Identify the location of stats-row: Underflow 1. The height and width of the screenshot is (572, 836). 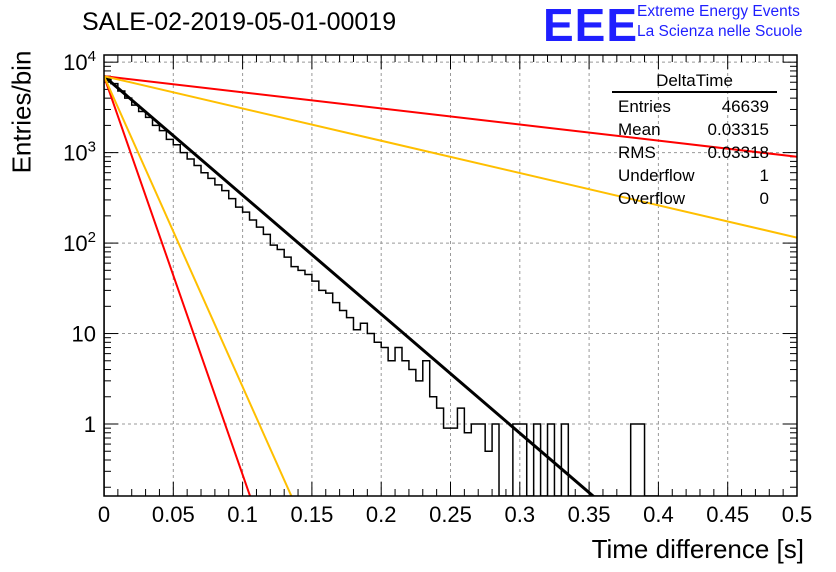
(694, 175).